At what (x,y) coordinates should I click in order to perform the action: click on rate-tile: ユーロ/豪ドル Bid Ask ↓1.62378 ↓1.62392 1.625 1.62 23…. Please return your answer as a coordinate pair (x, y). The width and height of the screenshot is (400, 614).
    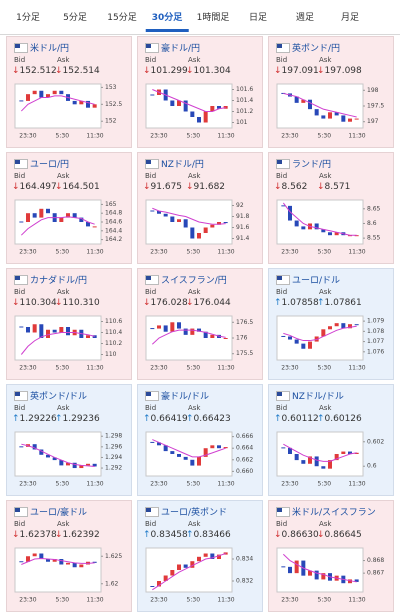
    Looking at the image, I should click on (69, 556).